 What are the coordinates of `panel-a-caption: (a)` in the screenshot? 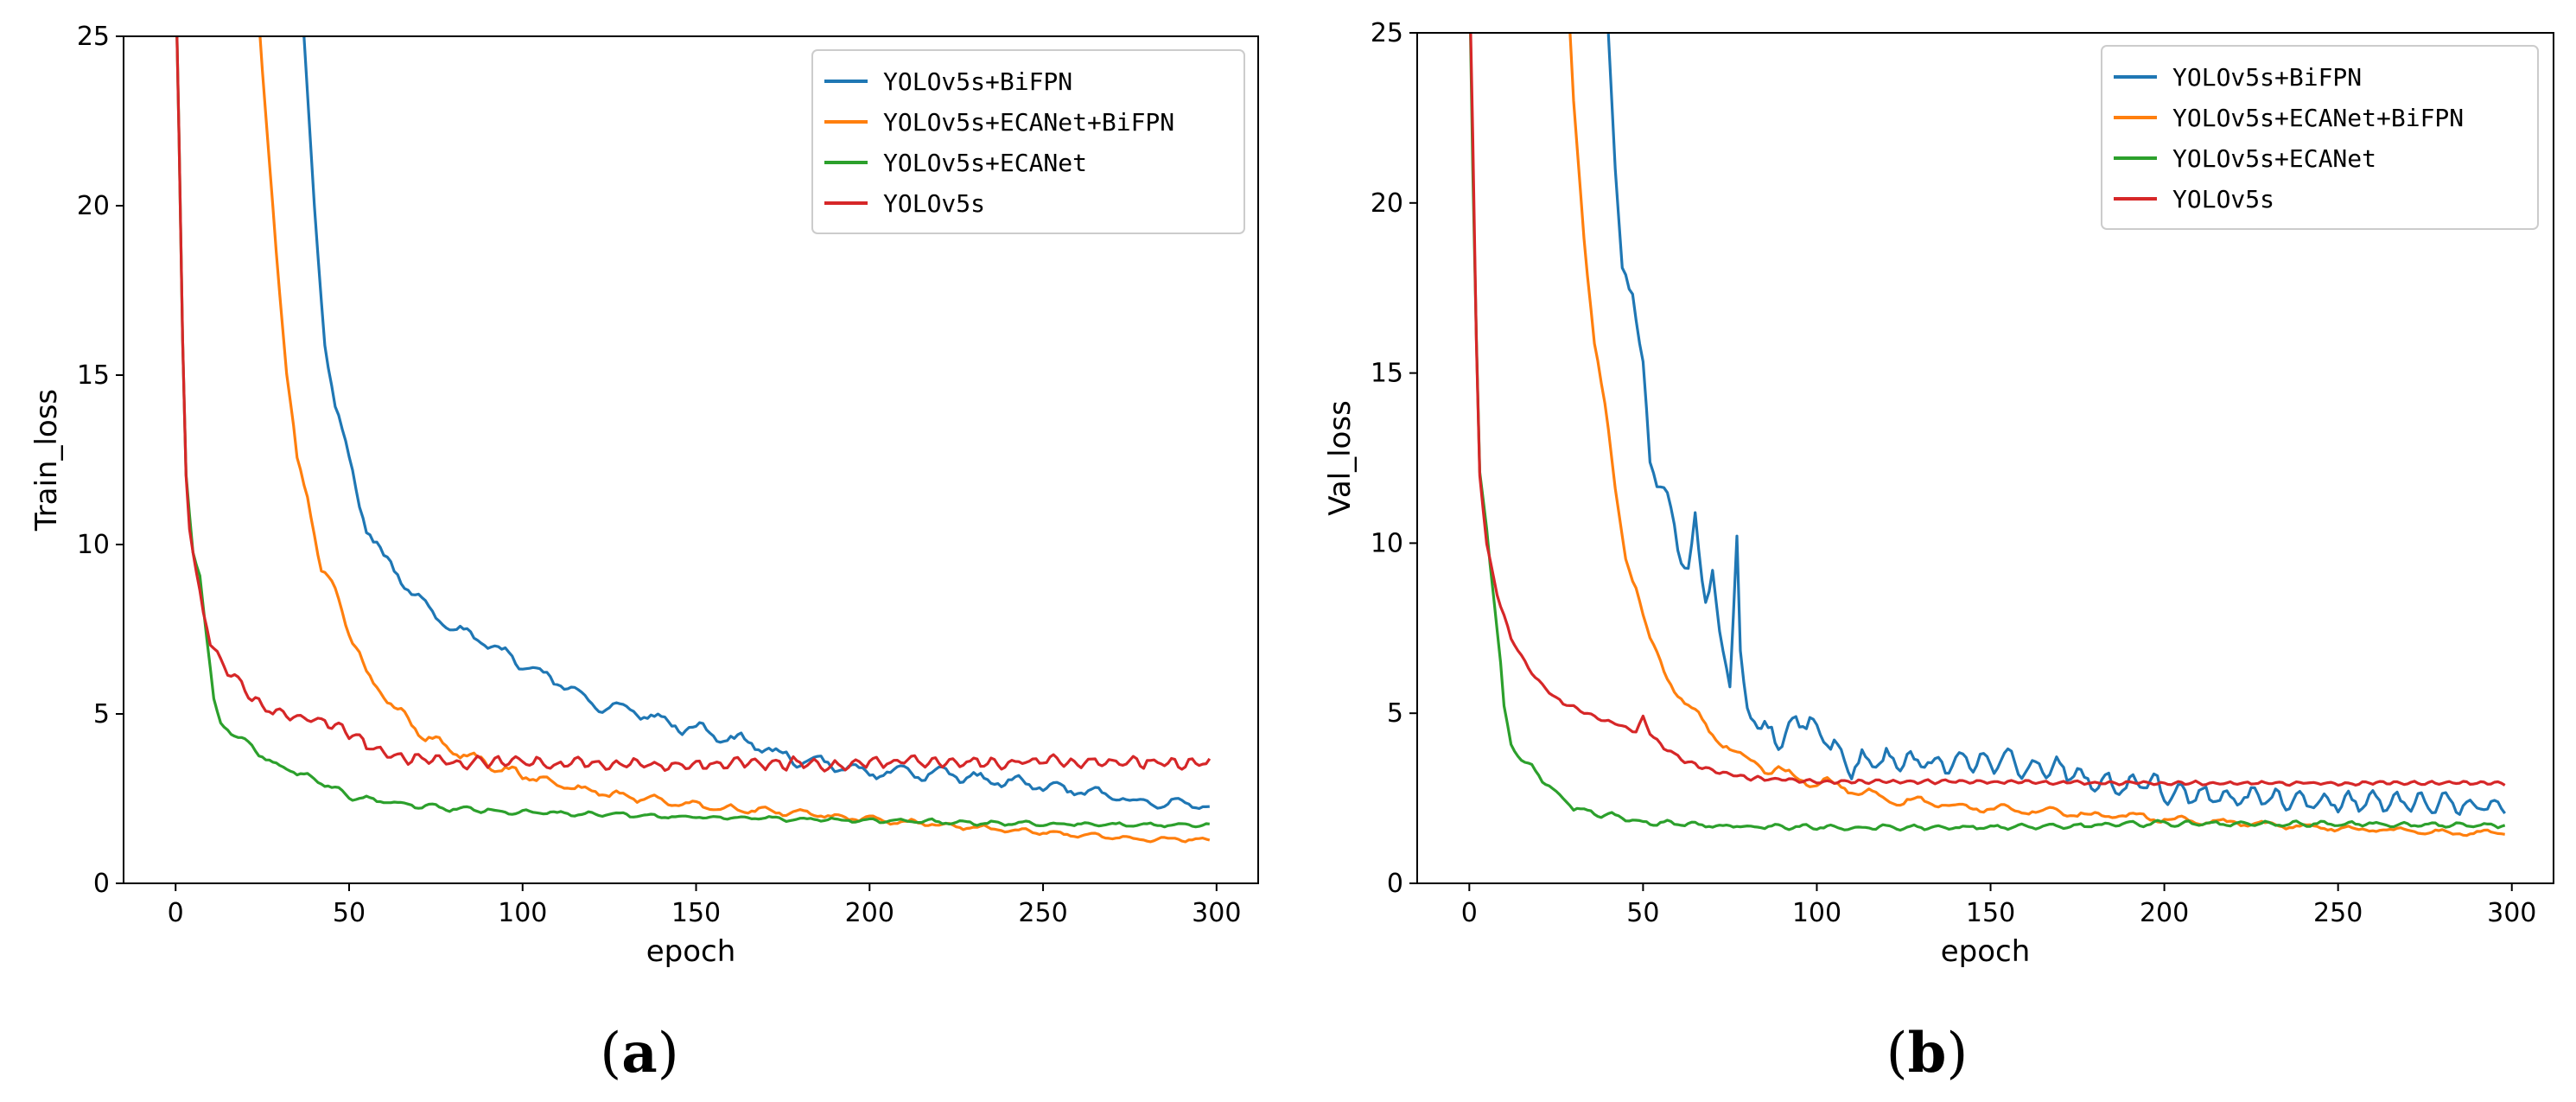 It's located at (639, 1053).